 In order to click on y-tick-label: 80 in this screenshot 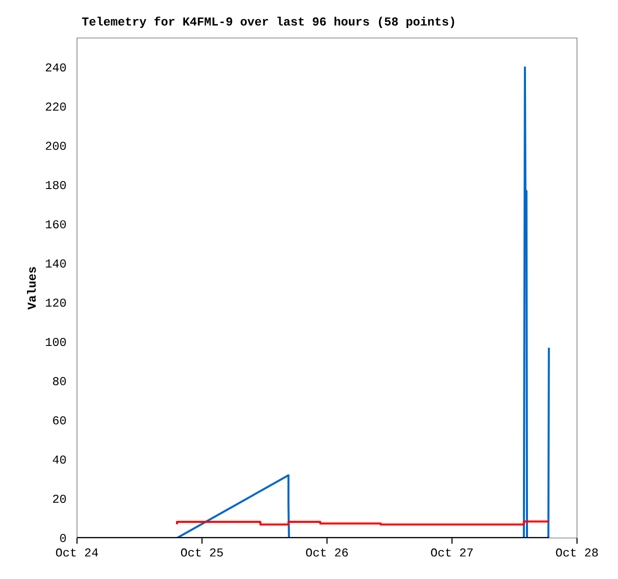, I will do `click(59, 381)`.